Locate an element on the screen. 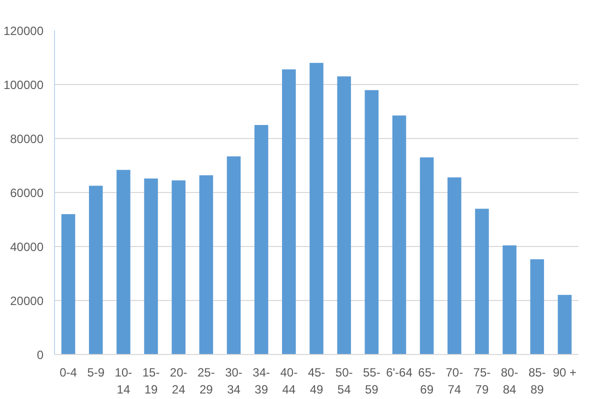 Image resolution: width=600 pixels, height=399 pixels. x-tick-label: 70- 74 is located at coordinates (455, 381).